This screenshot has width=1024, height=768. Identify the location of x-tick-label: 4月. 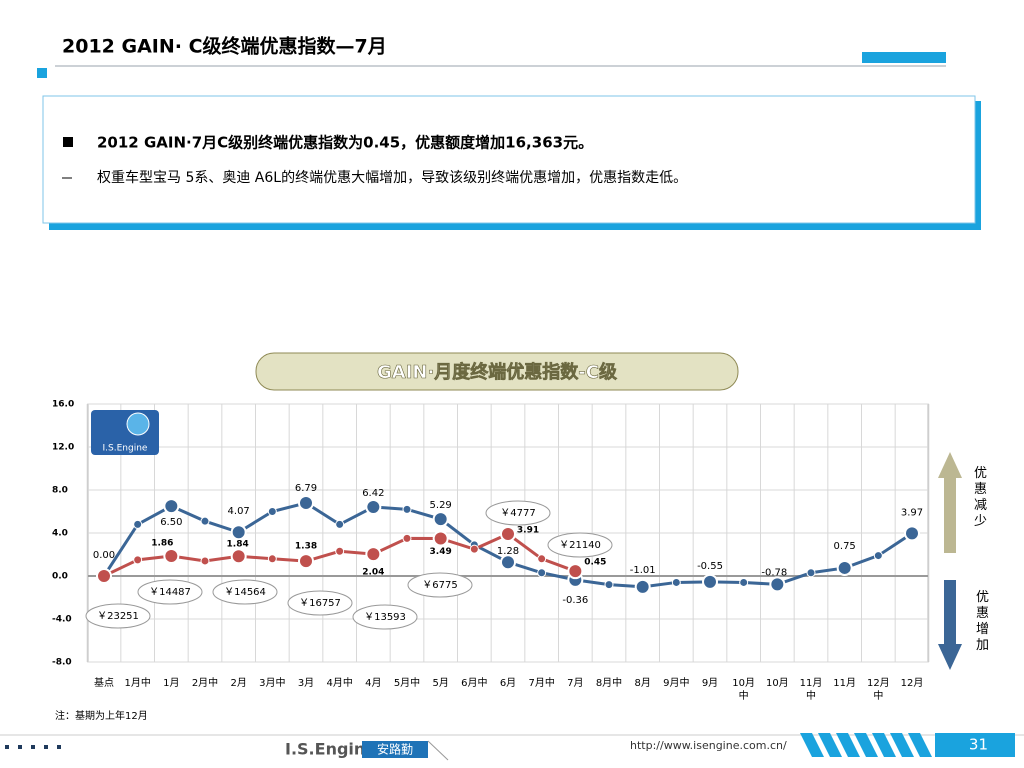
(373, 683).